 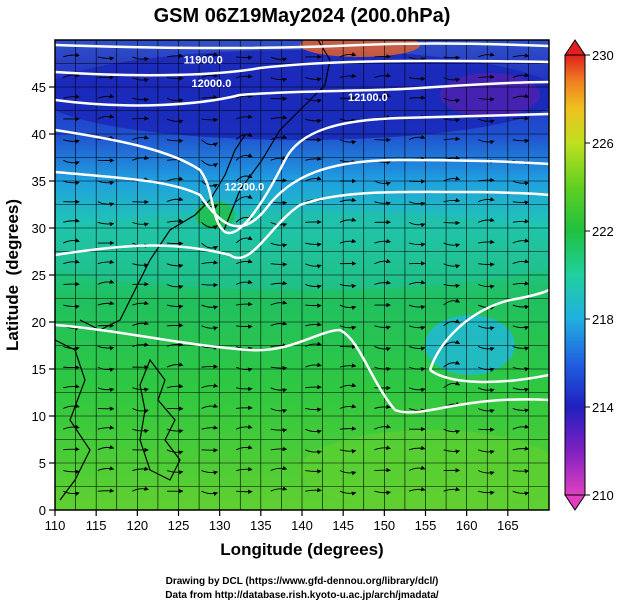 I want to click on x-tick-label: 160, so click(x=467, y=525).